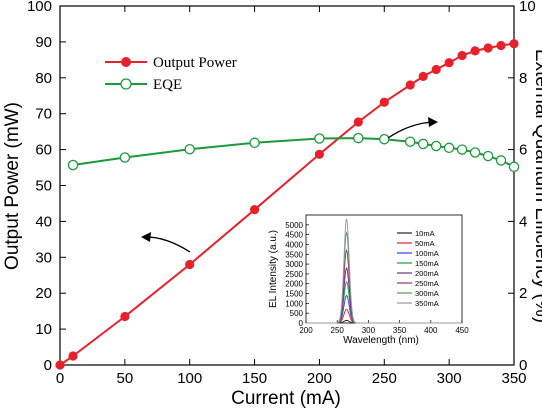  What do you see at coordinates (523, 293) in the screenshot?
I see `y2-tick-label: 2` at bounding box center [523, 293].